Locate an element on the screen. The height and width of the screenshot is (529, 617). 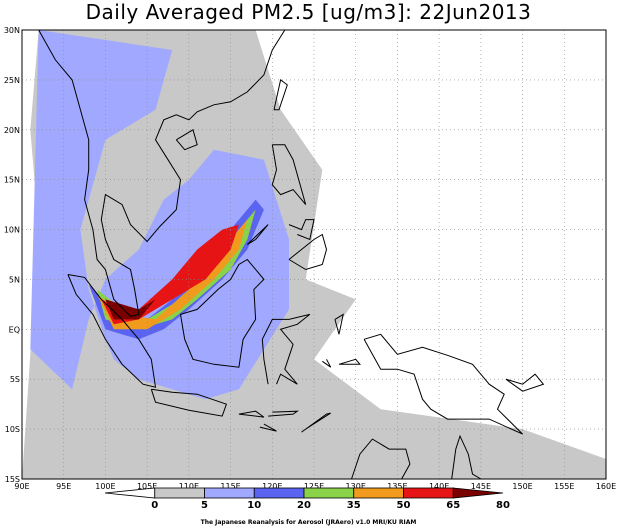
lat-label: 5S is located at coordinates (15, 379).